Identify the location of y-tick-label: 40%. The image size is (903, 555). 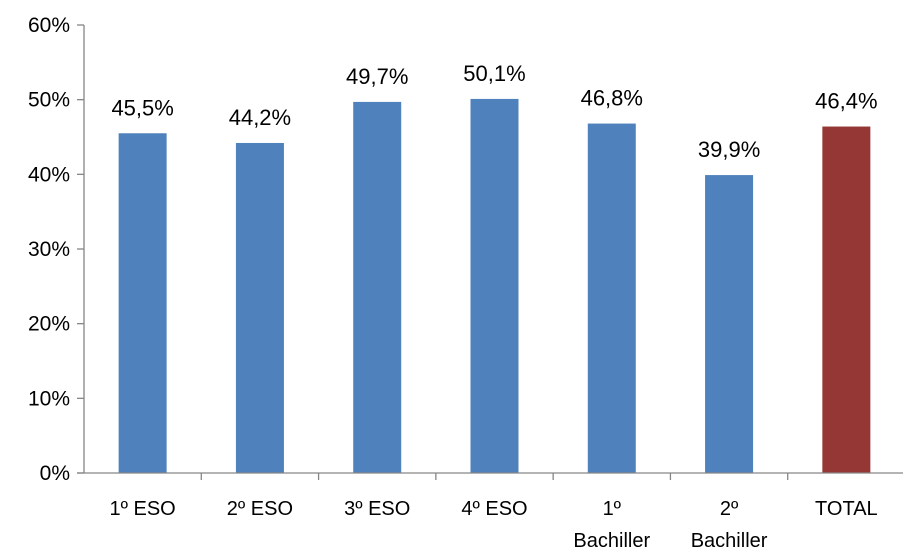
(49, 174).